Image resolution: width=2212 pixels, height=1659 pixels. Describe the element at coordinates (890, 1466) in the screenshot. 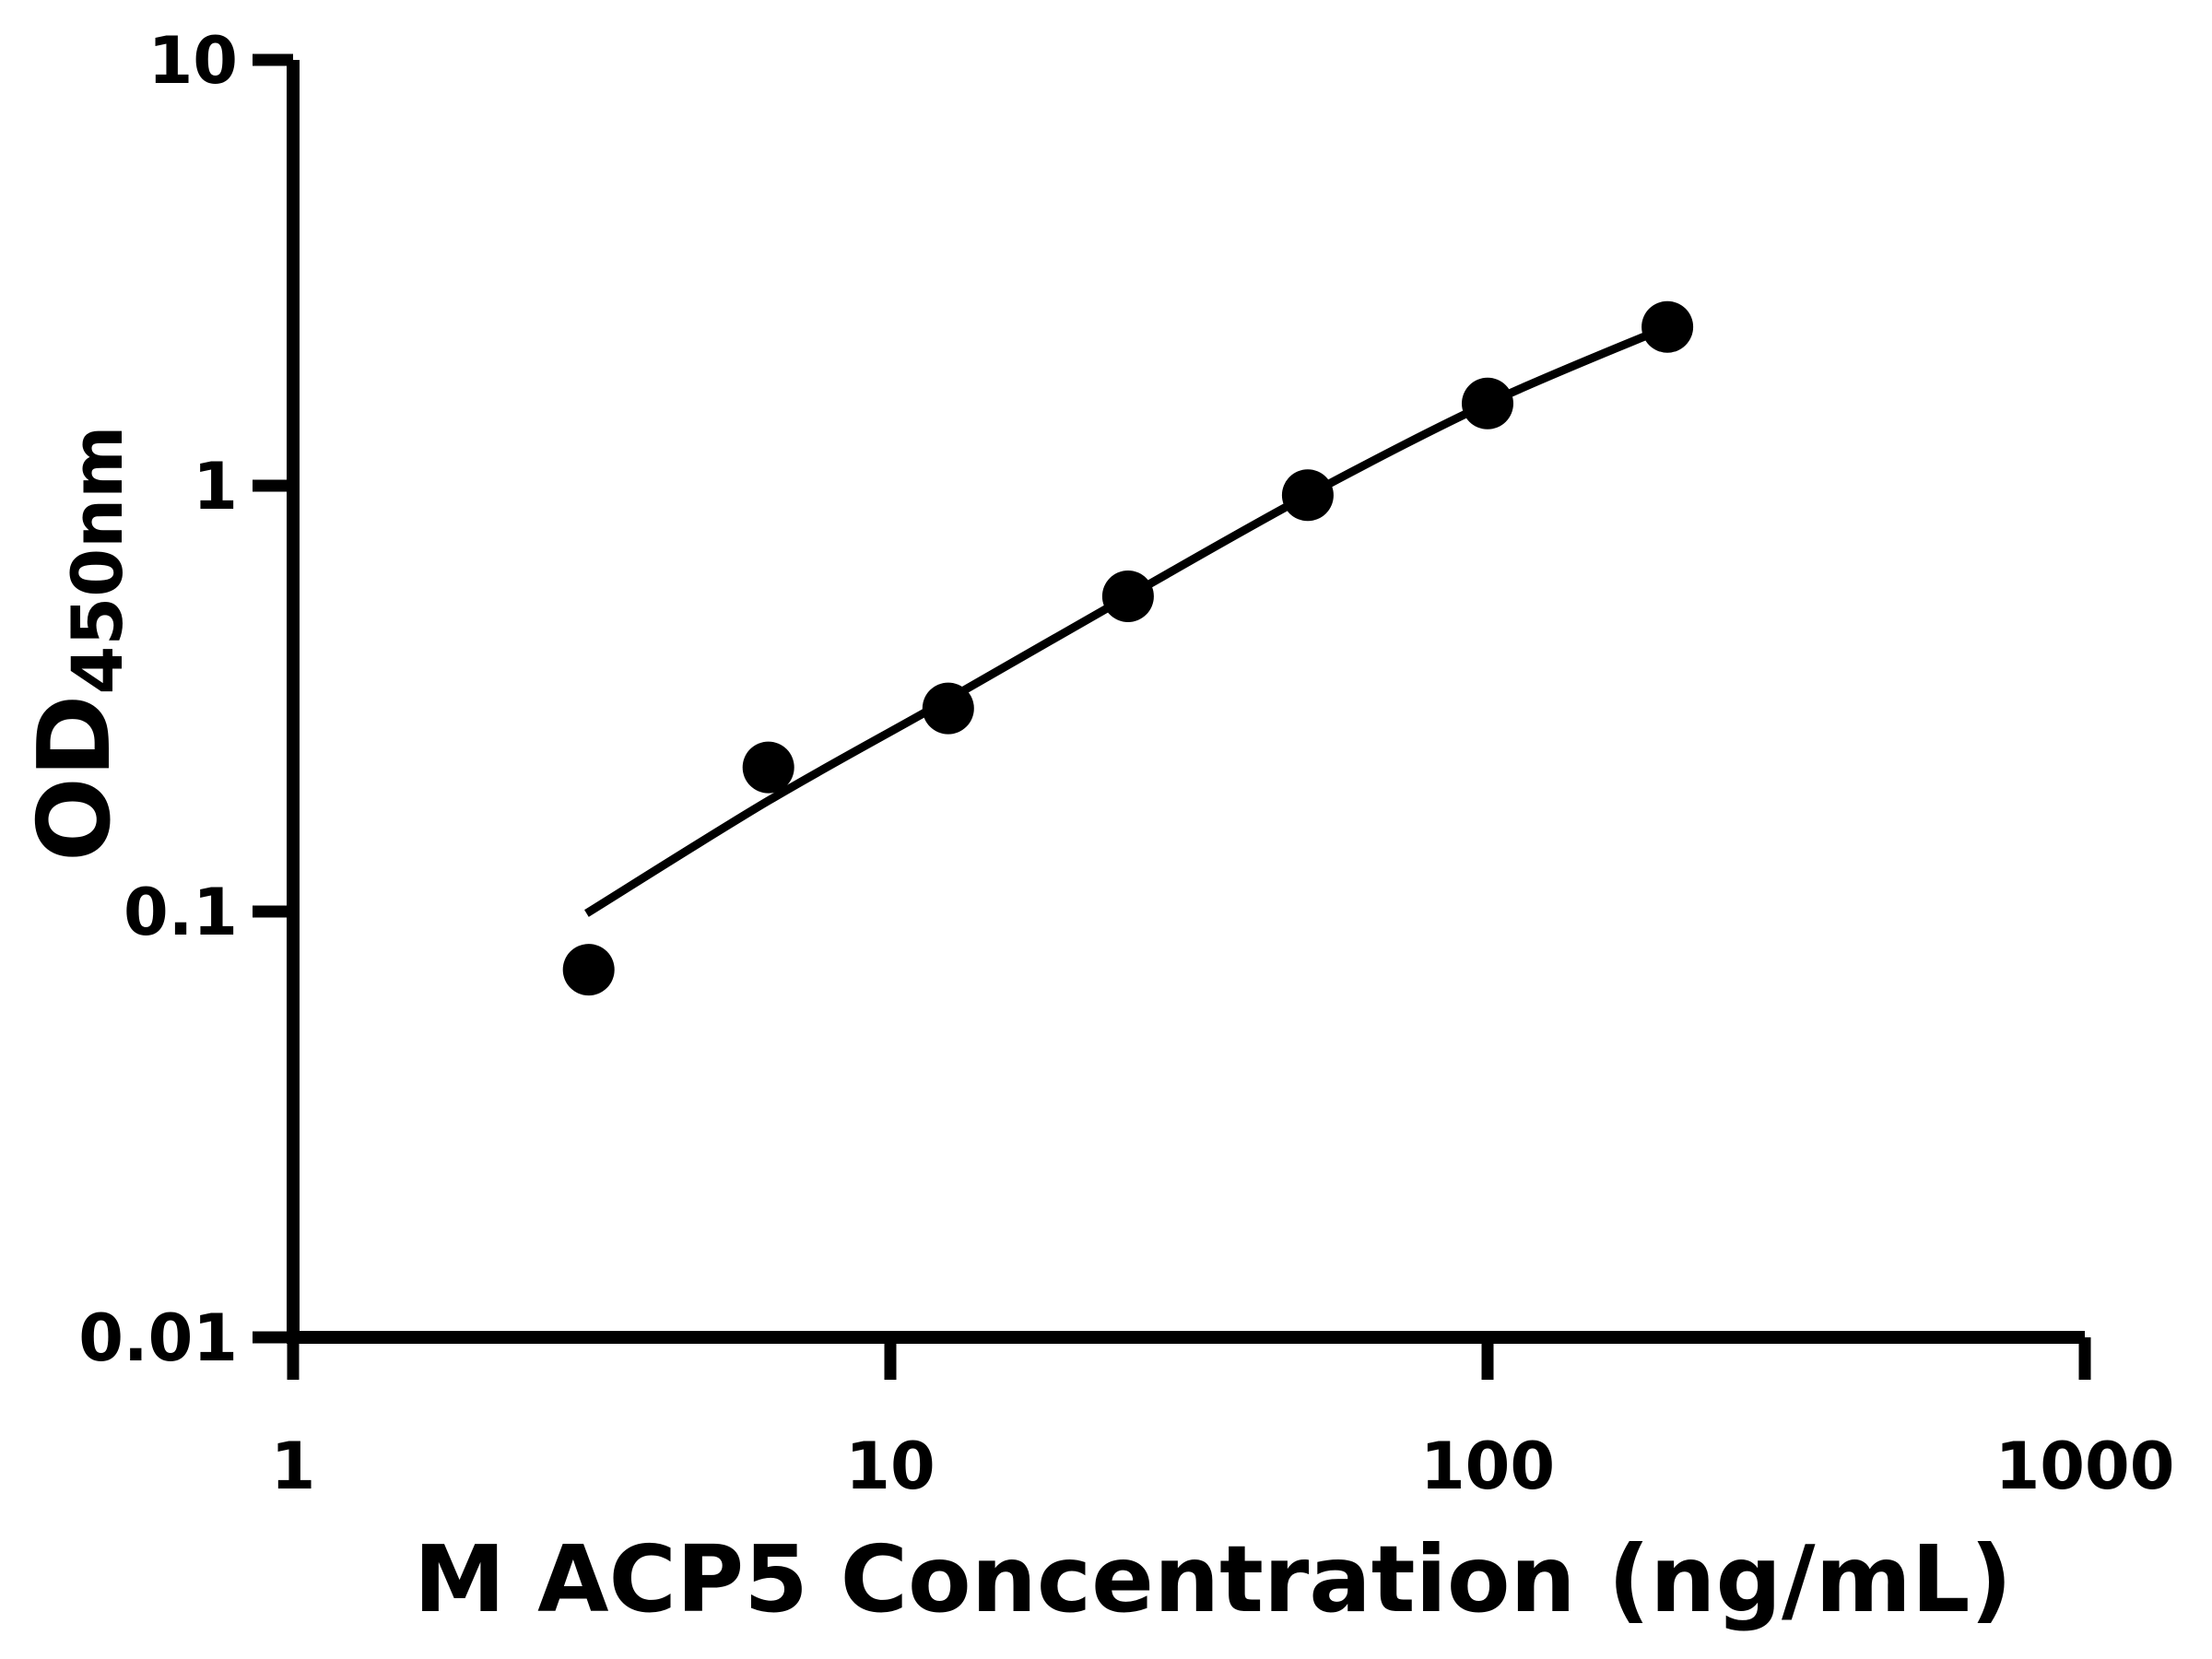

I see `x-tick-label: 10` at that location.